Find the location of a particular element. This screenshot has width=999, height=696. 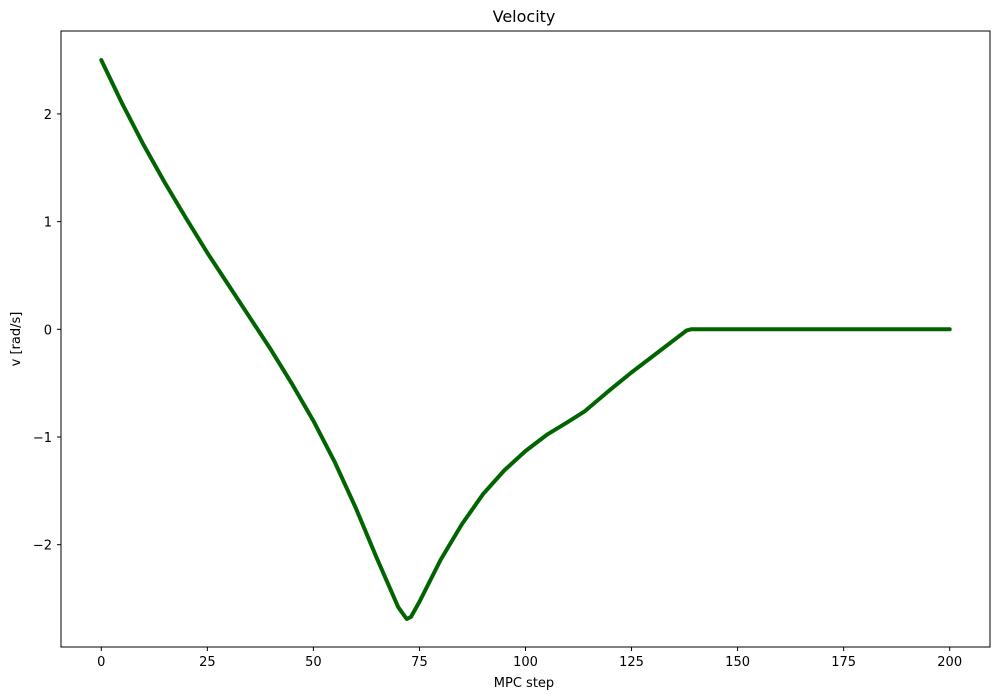

y-tick-label: −1 is located at coordinates (42, 438).